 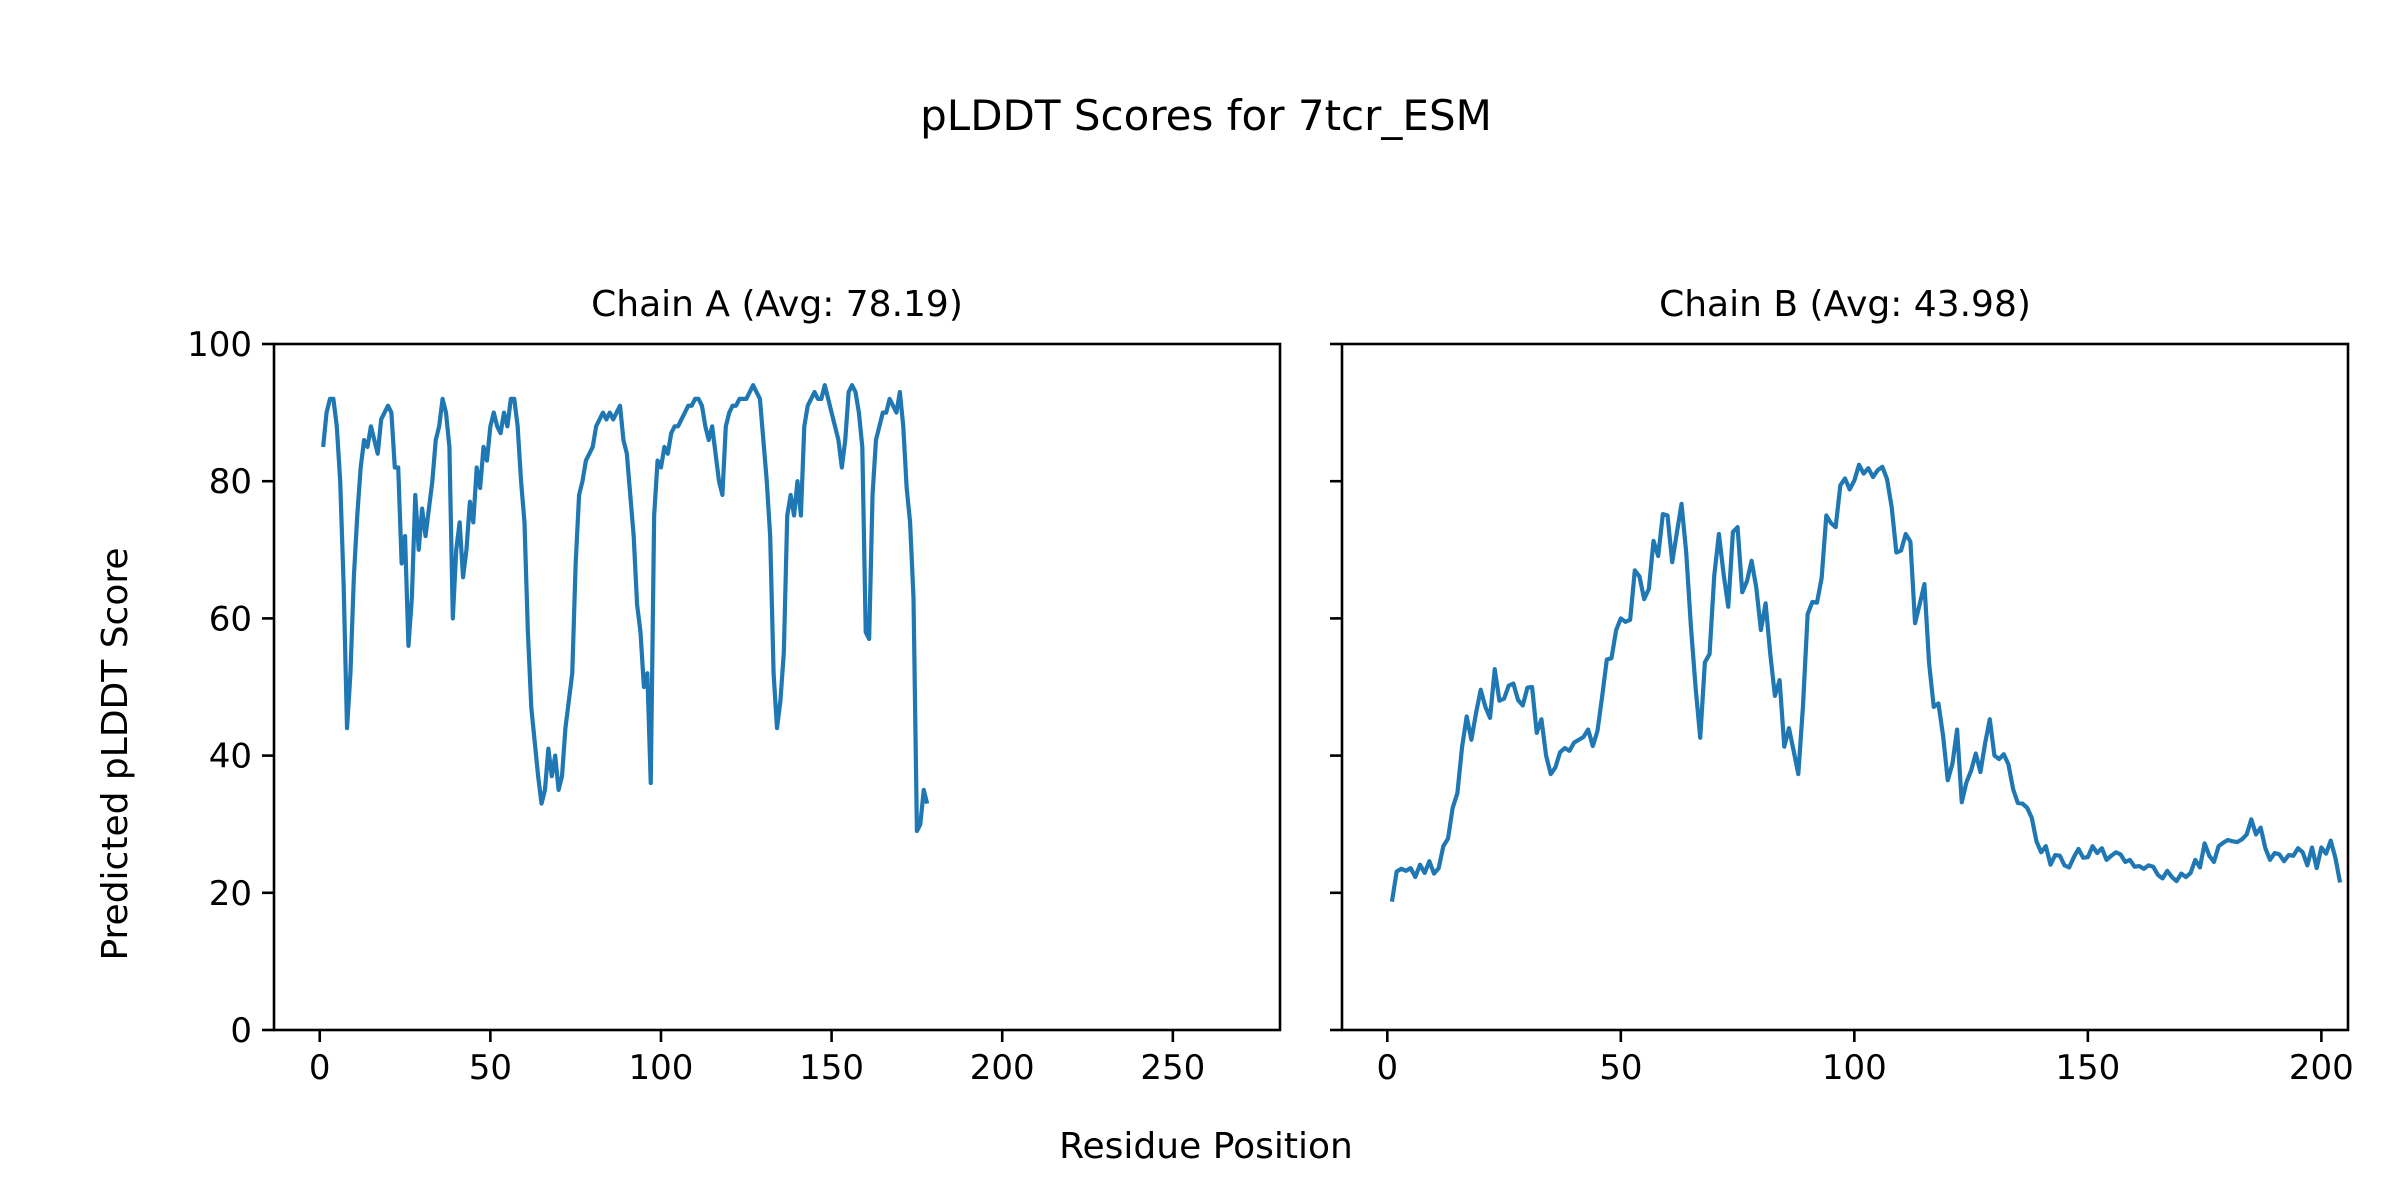 What do you see at coordinates (230, 757) in the screenshot?
I see `y-tick-label: 40` at bounding box center [230, 757].